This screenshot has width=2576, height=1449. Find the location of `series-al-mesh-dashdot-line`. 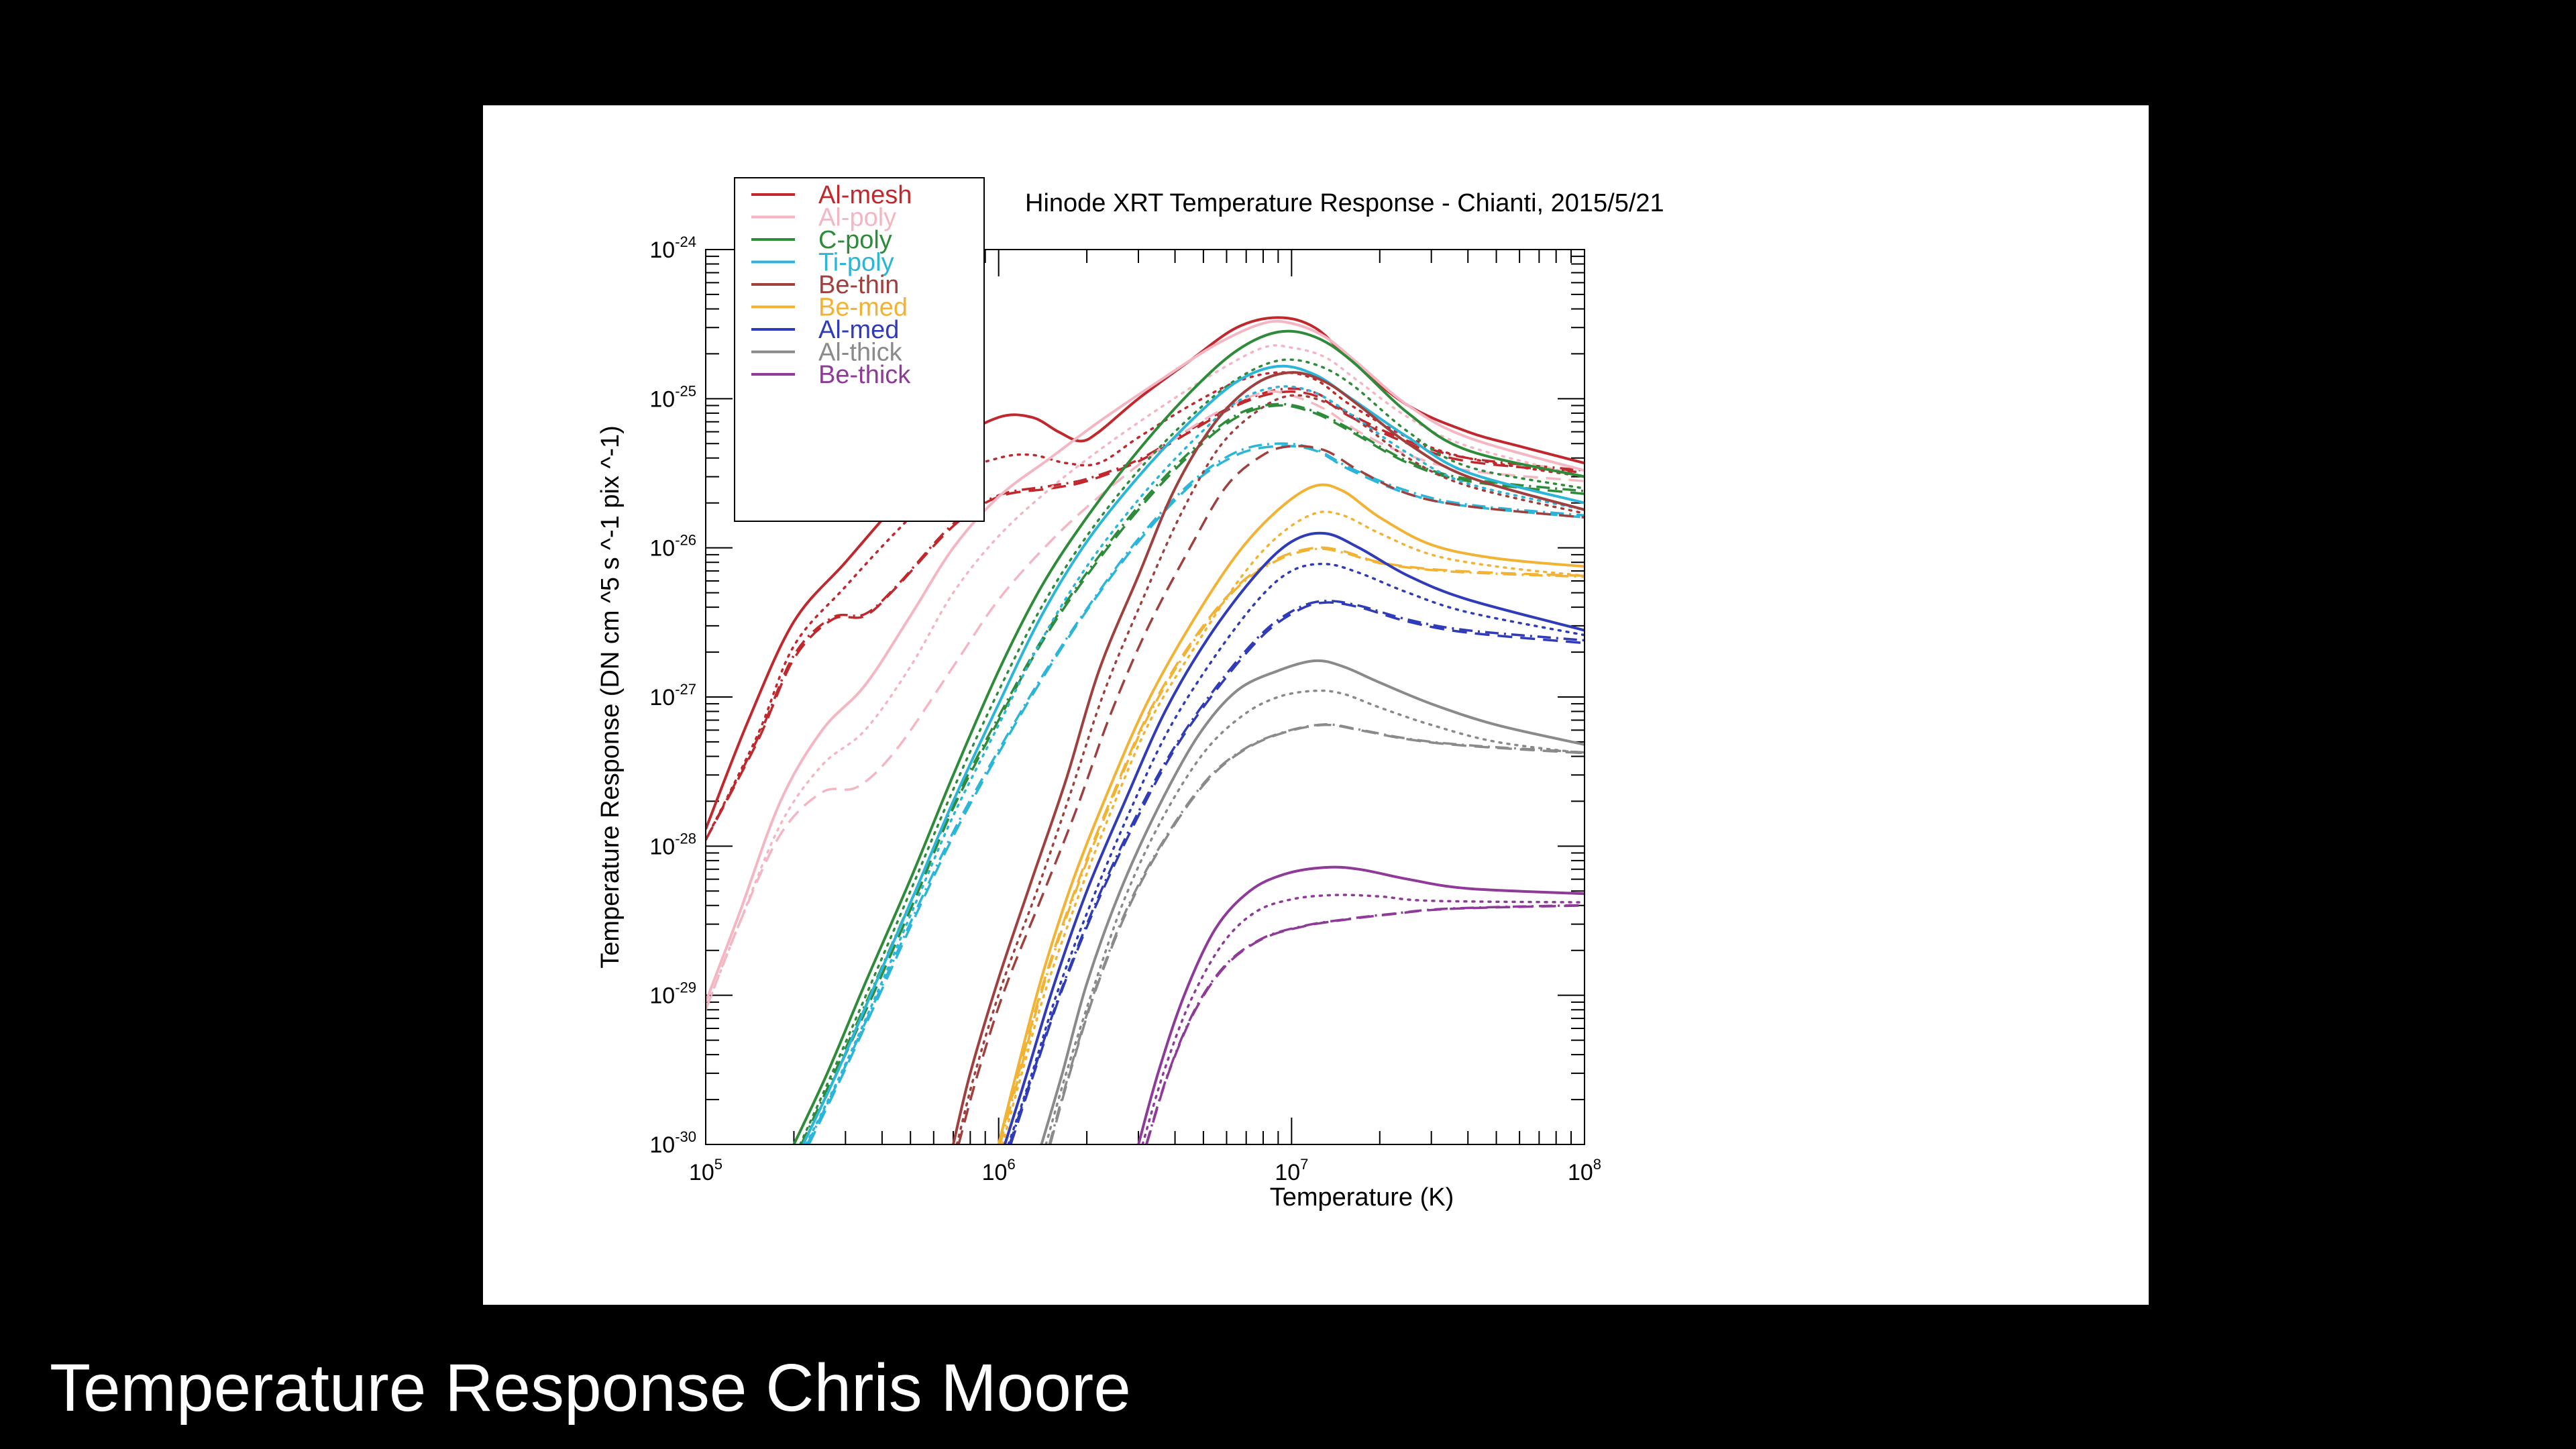

series-al-mesh-dashdot-line is located at coordinates (1145, 614).